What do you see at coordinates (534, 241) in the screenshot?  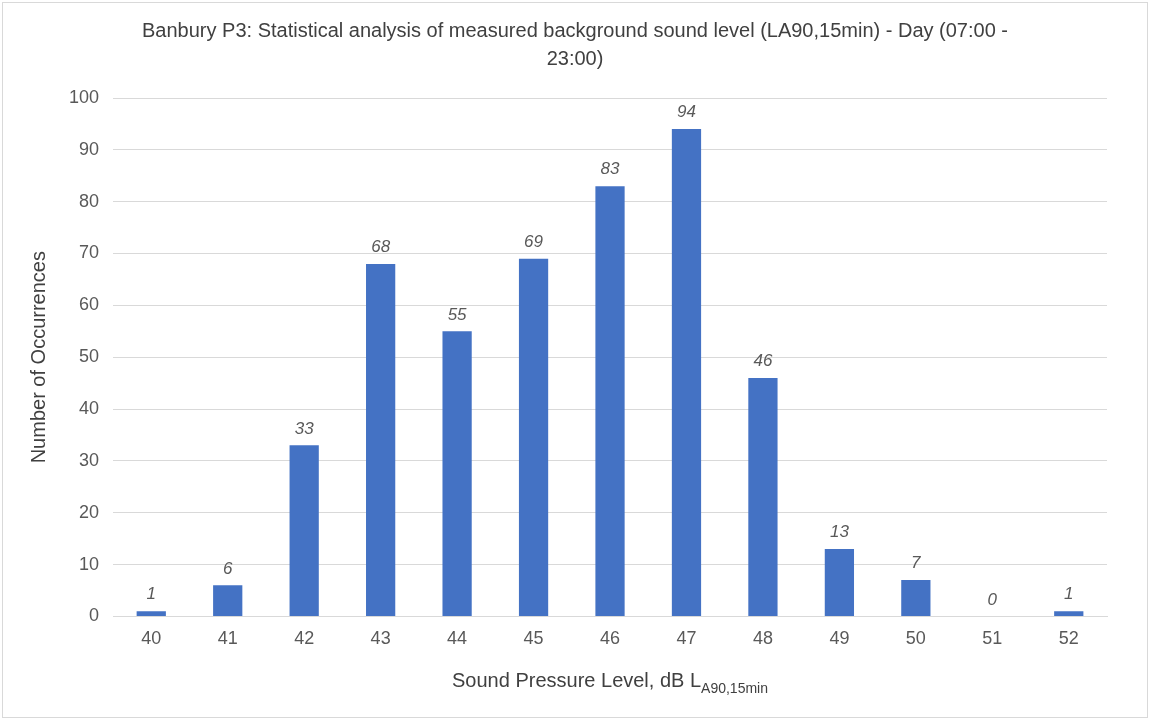 I see `data-label: 69` at bounding box center [534, 241].